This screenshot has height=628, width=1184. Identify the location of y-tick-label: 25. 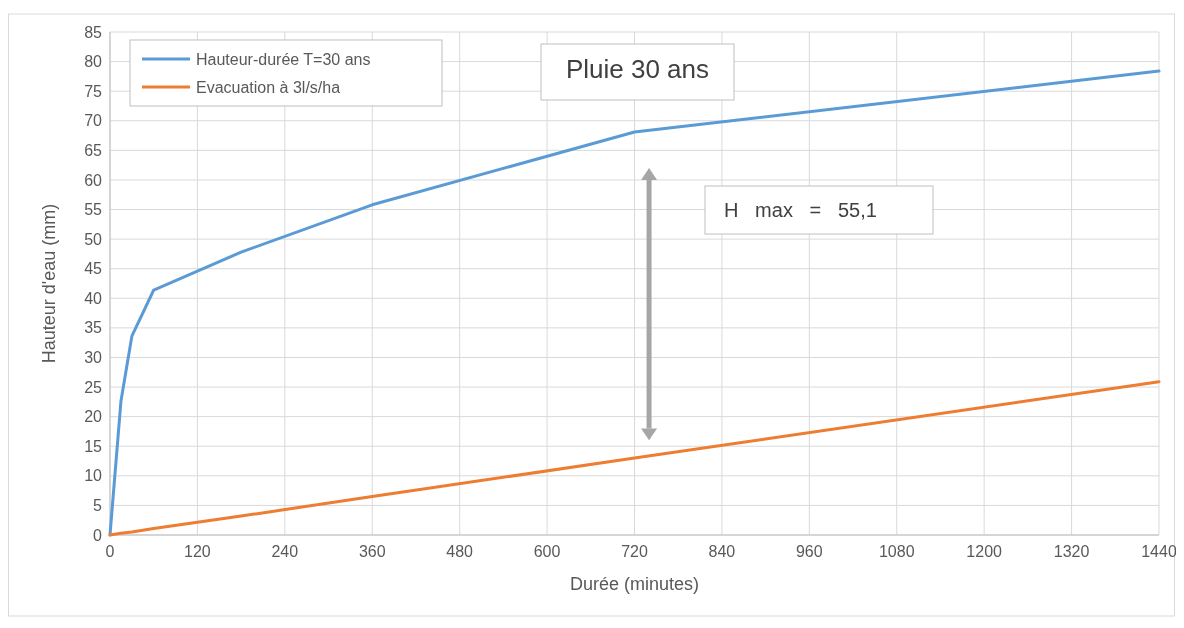
(93, 387).